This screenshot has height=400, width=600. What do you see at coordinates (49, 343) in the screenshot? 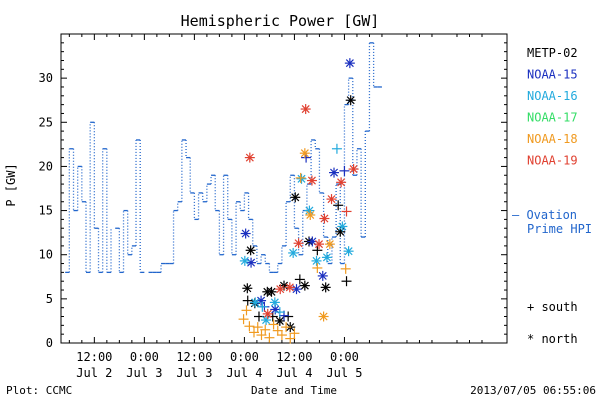
I see `y-tick-label-0: 0` at bounding box center [49, 343].